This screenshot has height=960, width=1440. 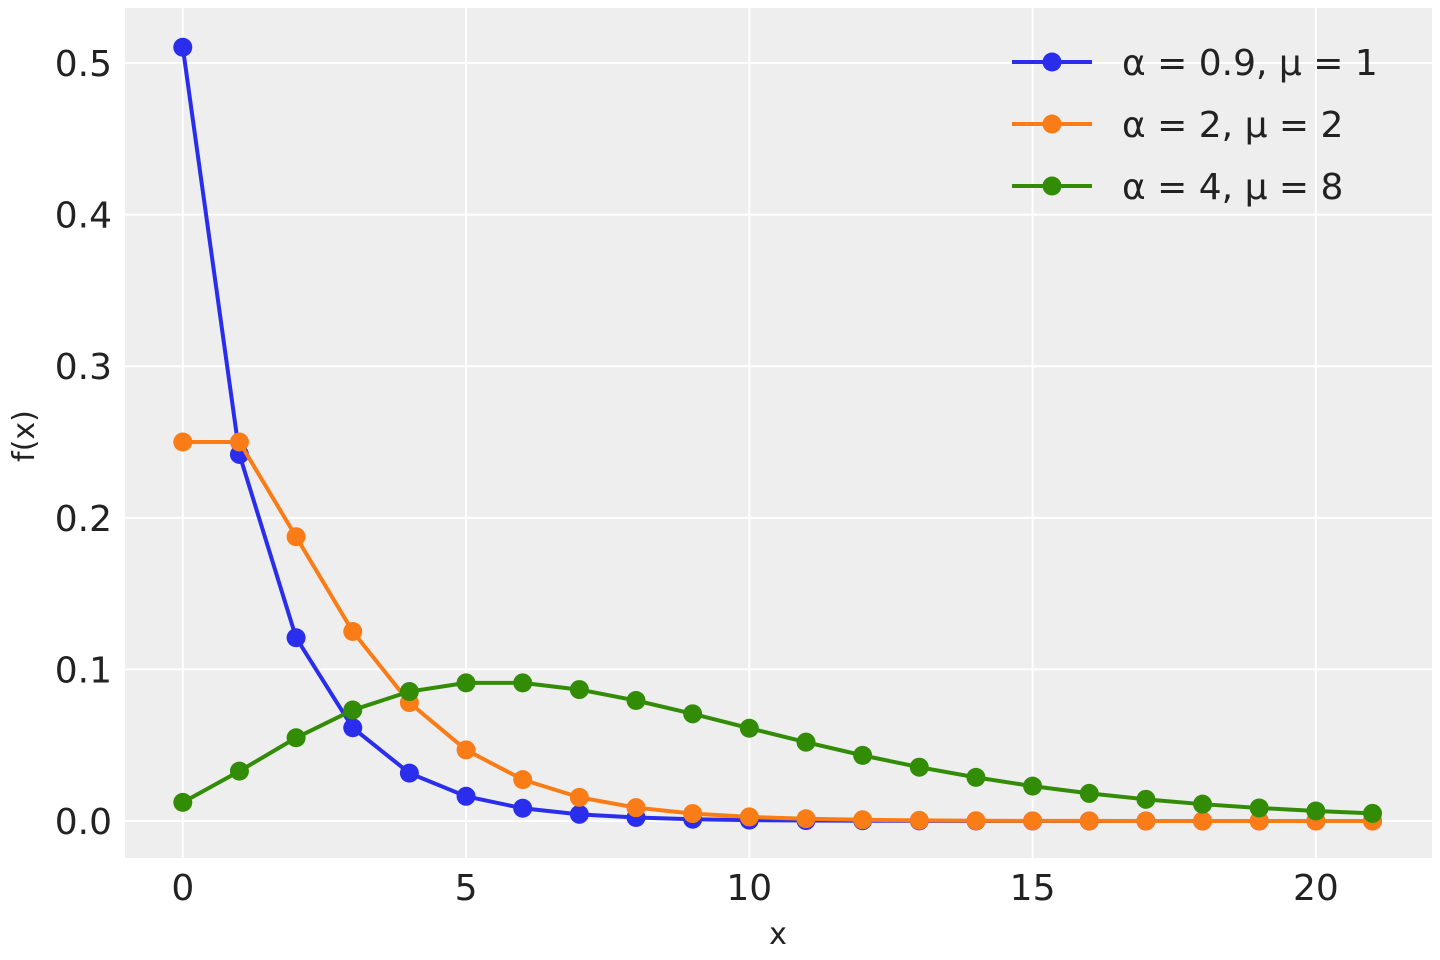 What do you see at coordinates (1033, 888) in the screenshot?
I see `x-tick-label: 15` at bounding box center [1033, 888].